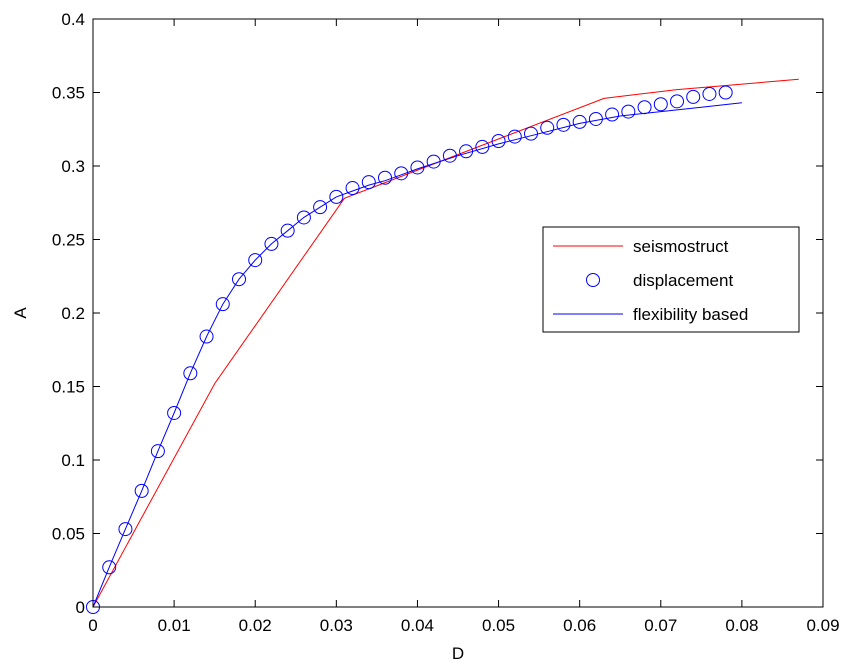 The image size is (859, 663). What do you see at coordinates (690, 314) in the screenshot?
I see `legend-label-flexibility-based: flexibility based` at bounding box center [690, 314].